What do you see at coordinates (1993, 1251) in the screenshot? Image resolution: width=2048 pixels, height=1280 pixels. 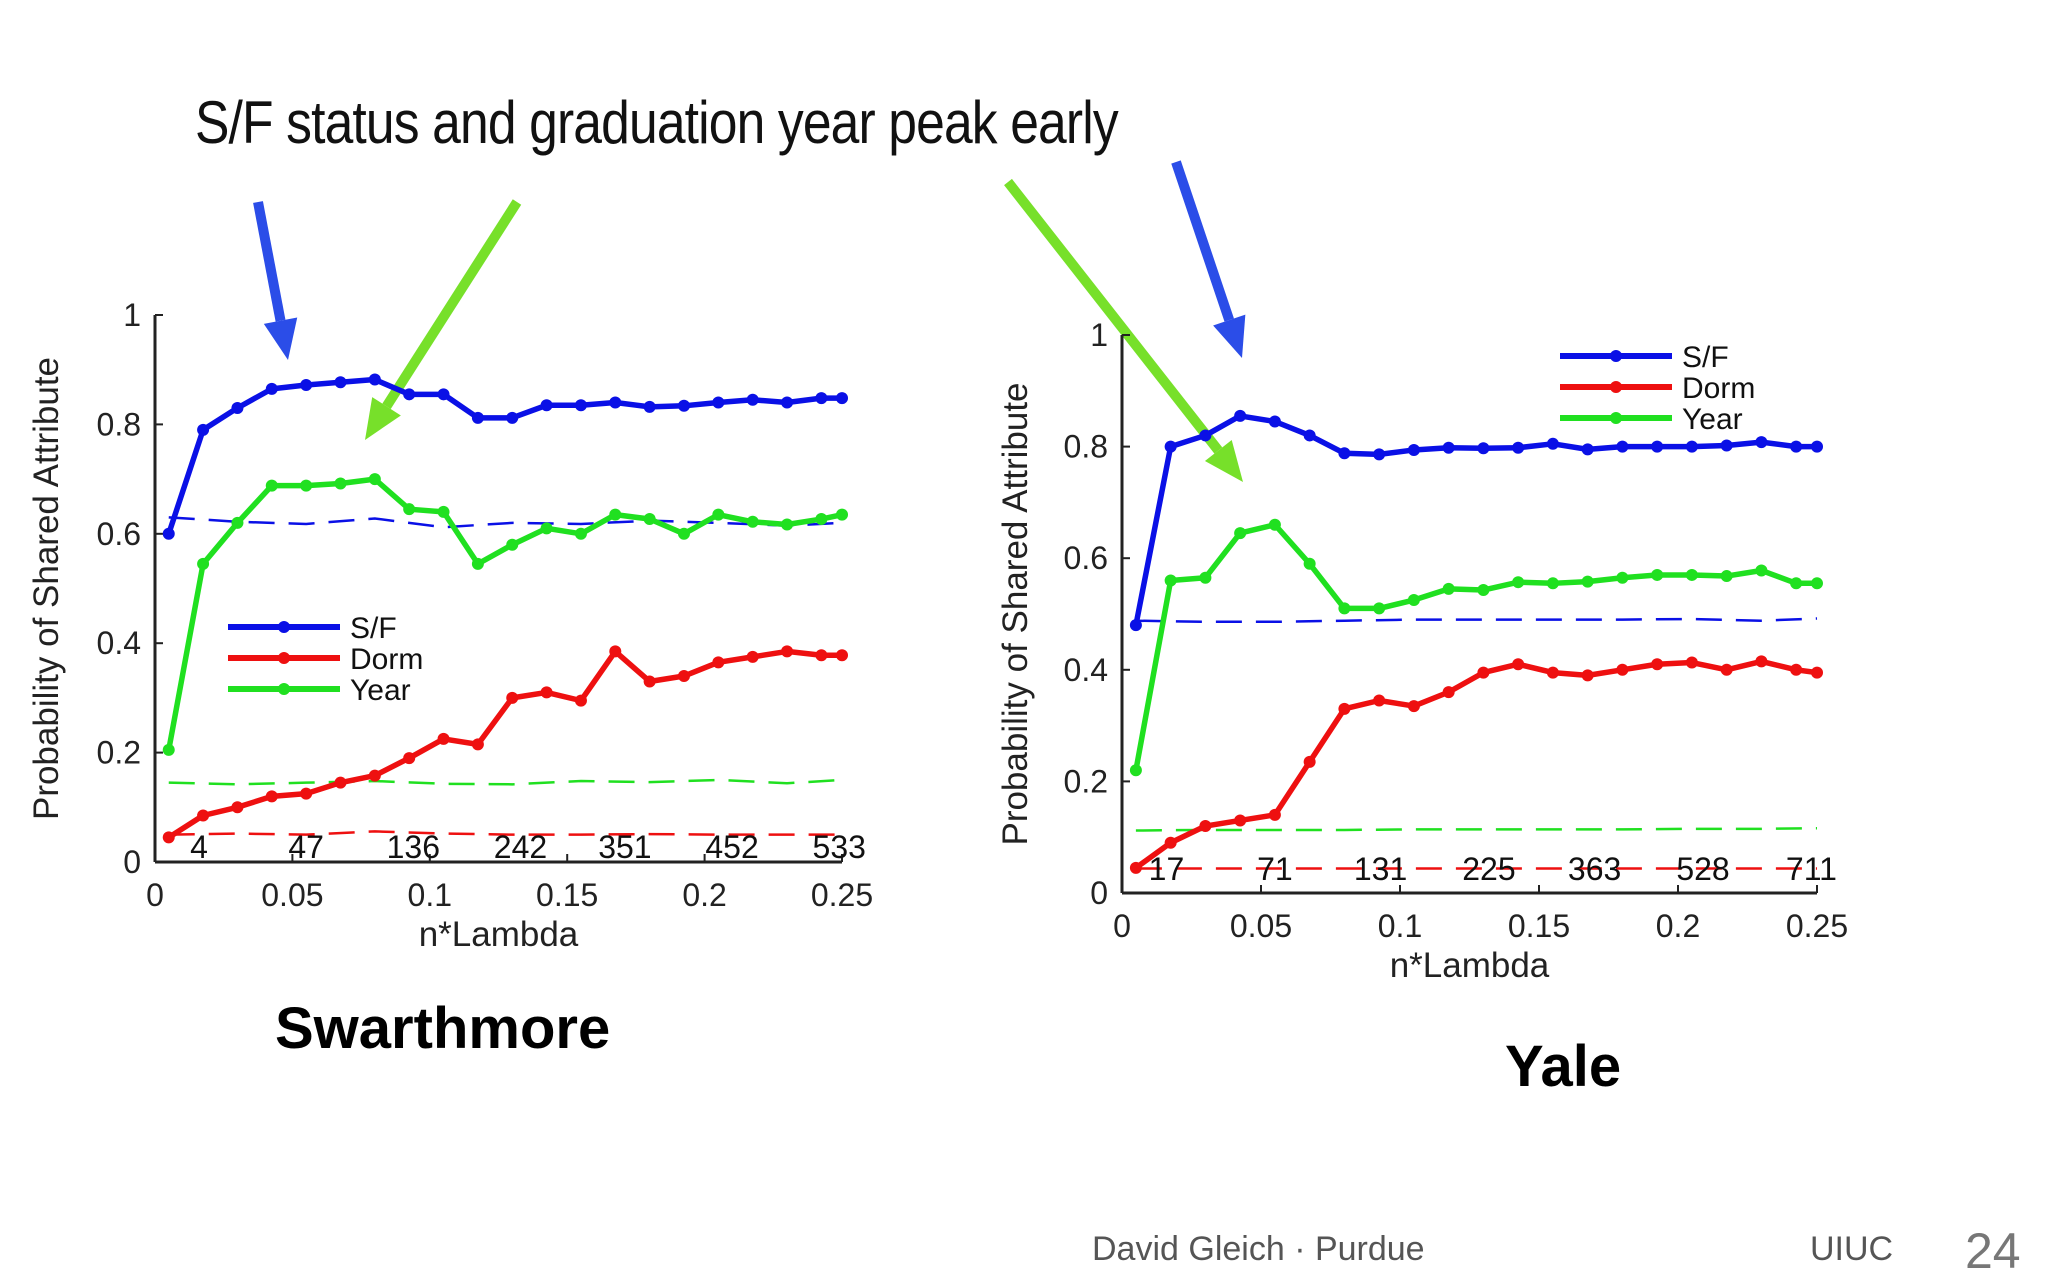 I see `page-number: 24` at bounding box center [1993, 1251].